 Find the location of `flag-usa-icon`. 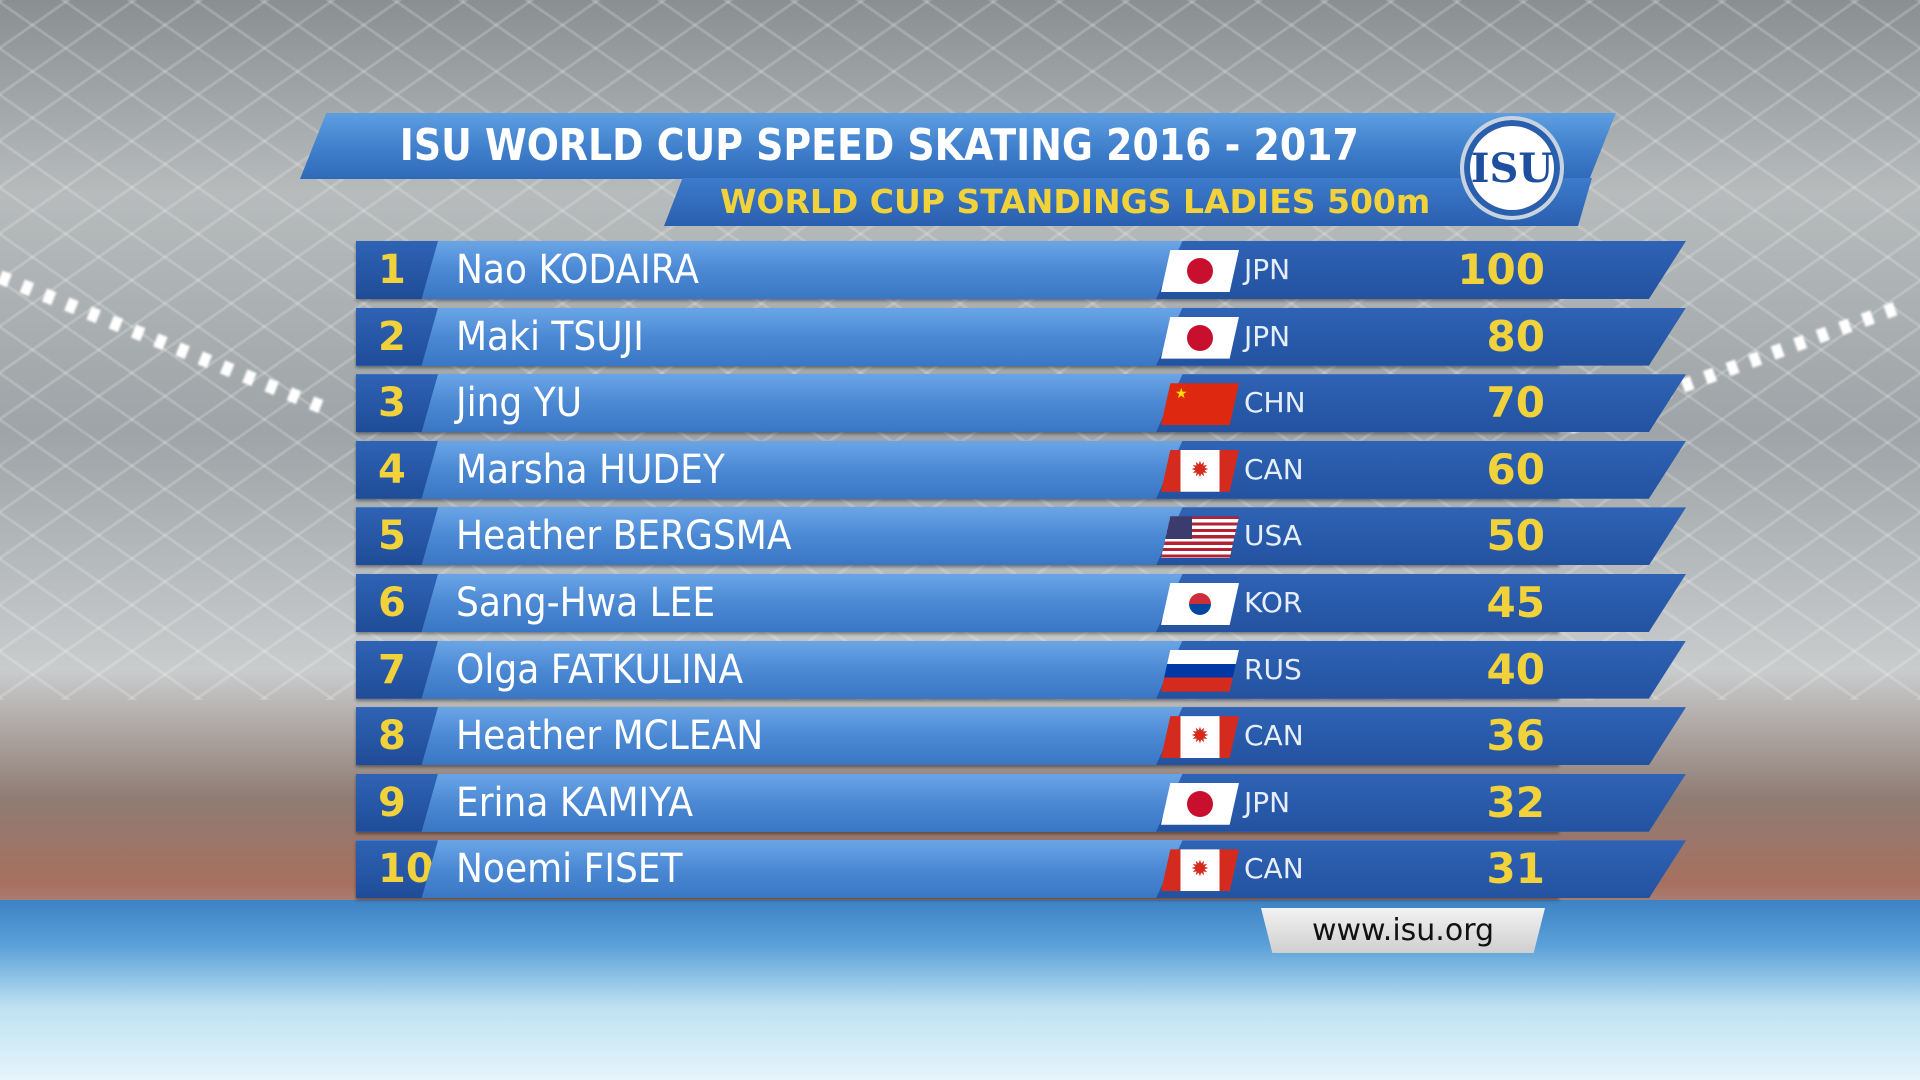

flag-usa-icon is located at coordinates (1200, 537).